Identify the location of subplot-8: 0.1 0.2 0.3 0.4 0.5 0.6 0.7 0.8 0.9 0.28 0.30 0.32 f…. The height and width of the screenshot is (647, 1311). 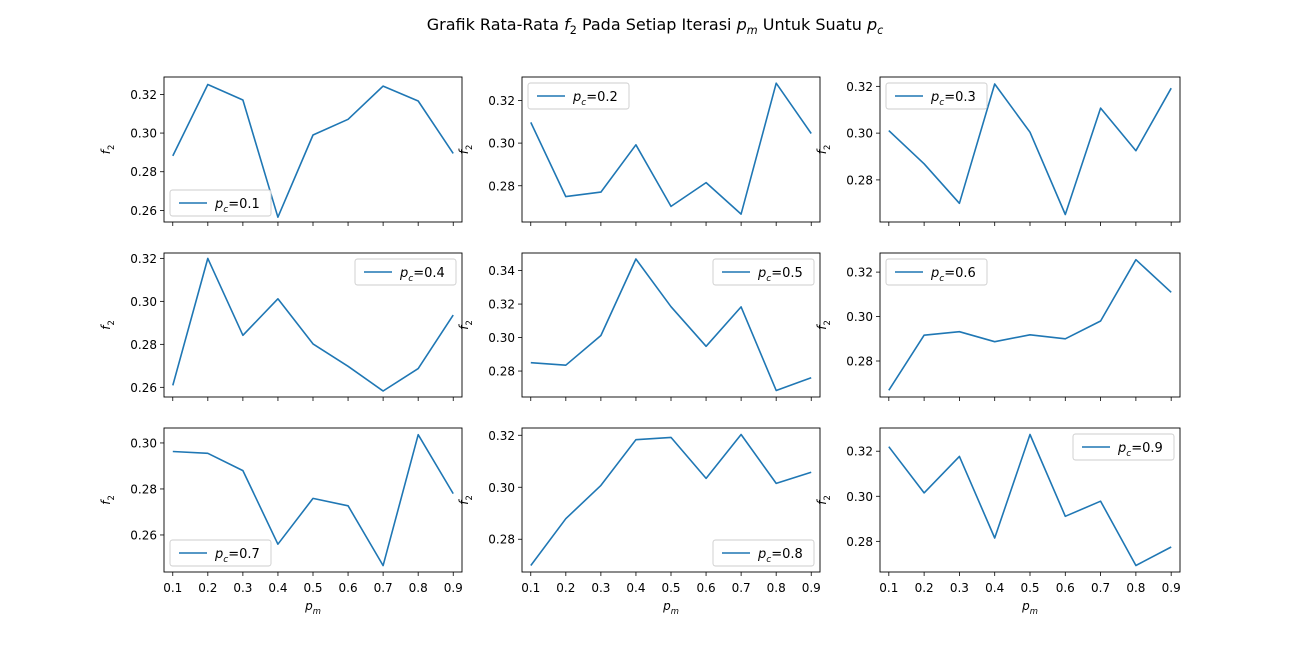
(639, 522).